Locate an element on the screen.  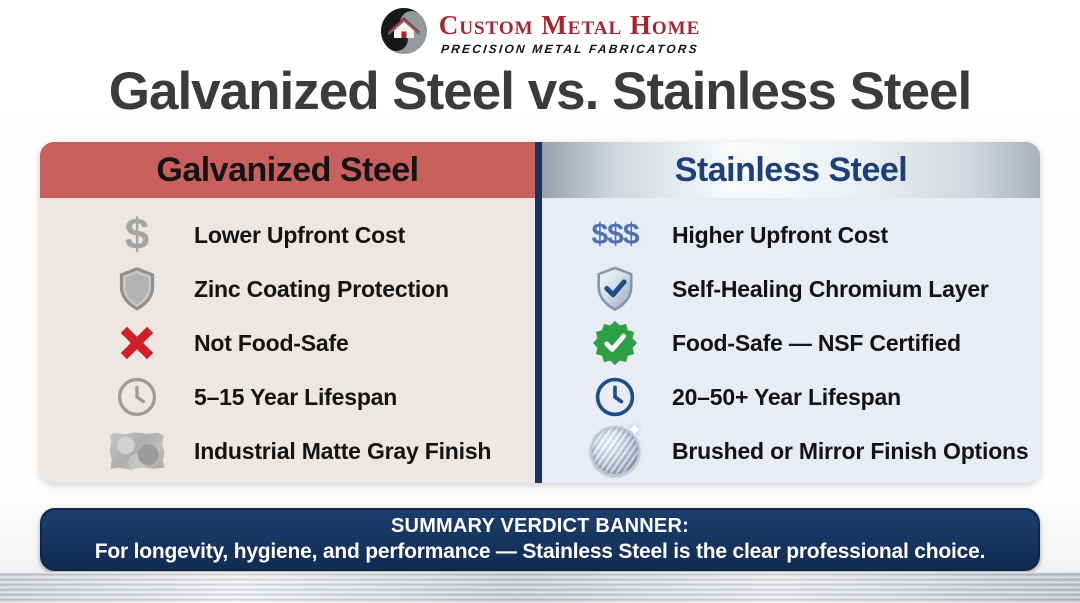
table-row: 5–15 Year Lifespan is located at coordinates (287, 397).